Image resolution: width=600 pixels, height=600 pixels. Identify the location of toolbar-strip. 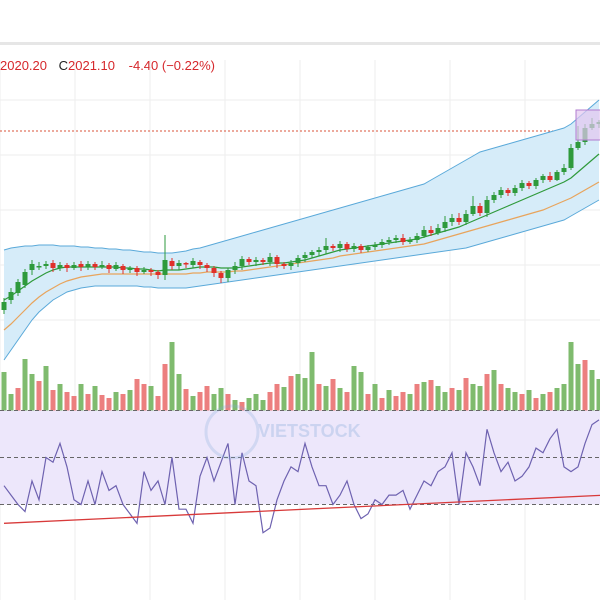
(300, 22).